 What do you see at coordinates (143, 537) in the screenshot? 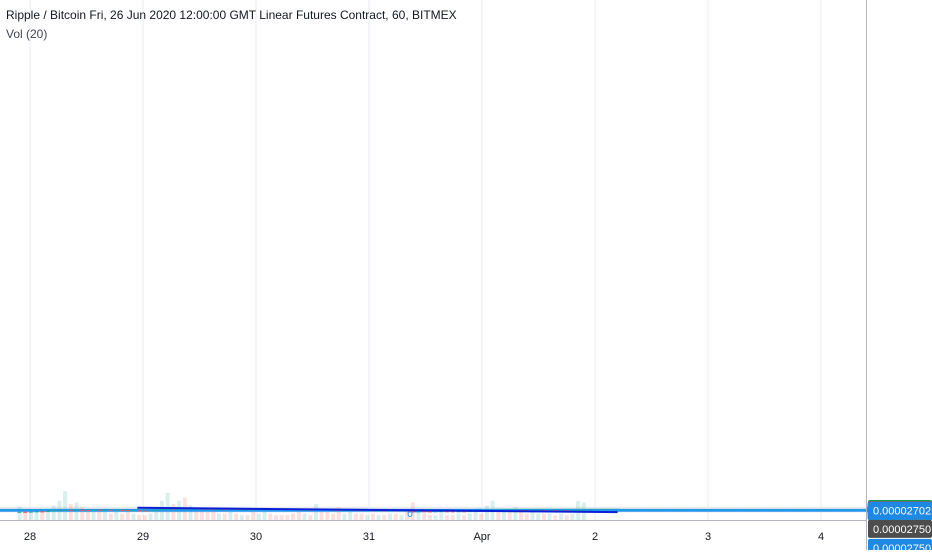
I see `x-tick-label: 29` at bounding box center [143, 537].